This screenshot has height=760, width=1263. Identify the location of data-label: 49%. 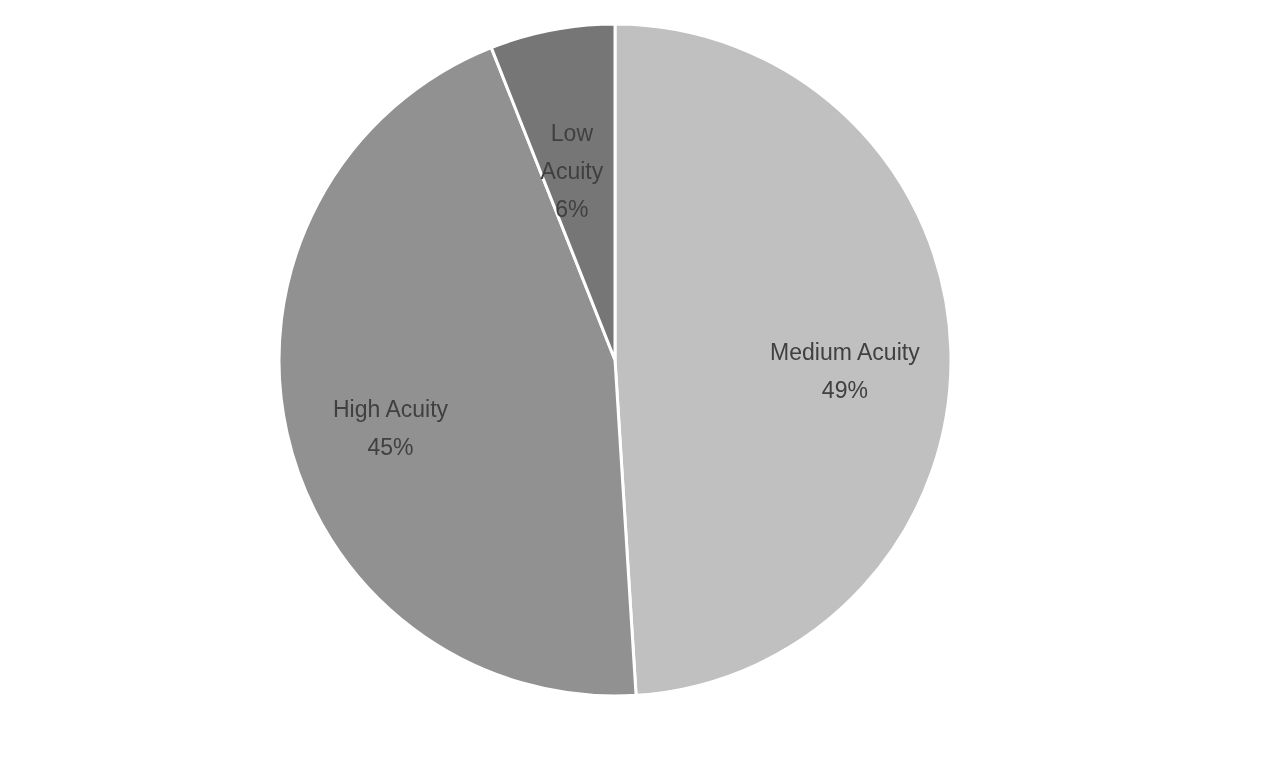
(844, 389).